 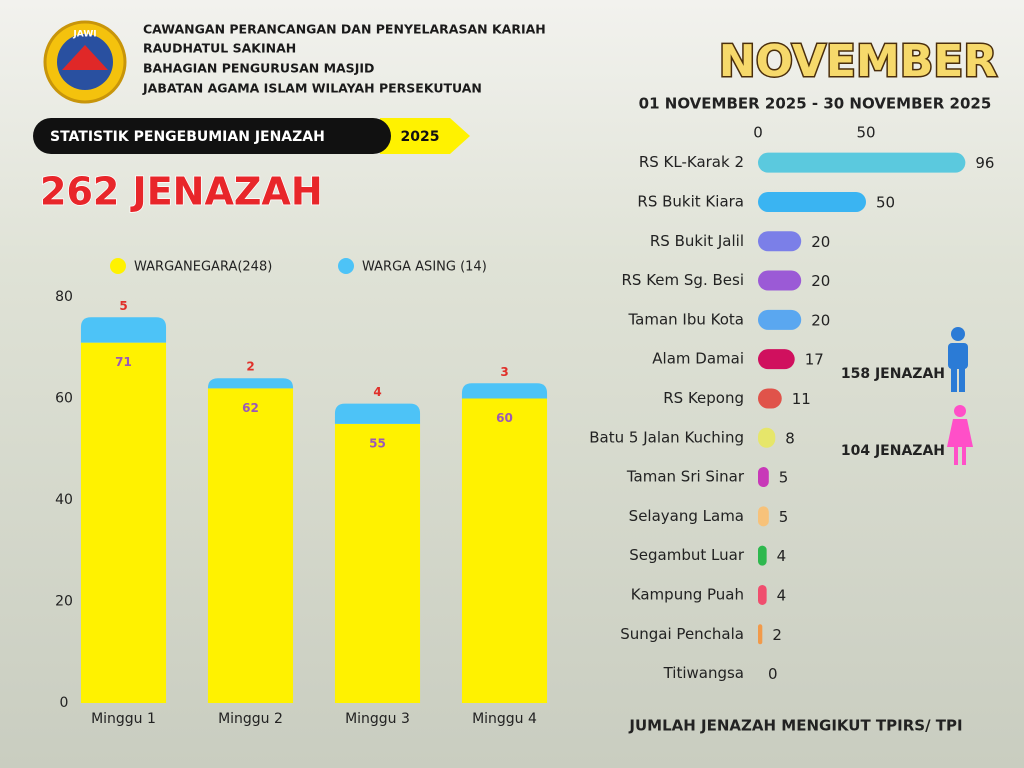 What do you see at coordinates (420, 137) in the screenshot?
I see `banner-year: 2025` at bounding box center [420, 137].